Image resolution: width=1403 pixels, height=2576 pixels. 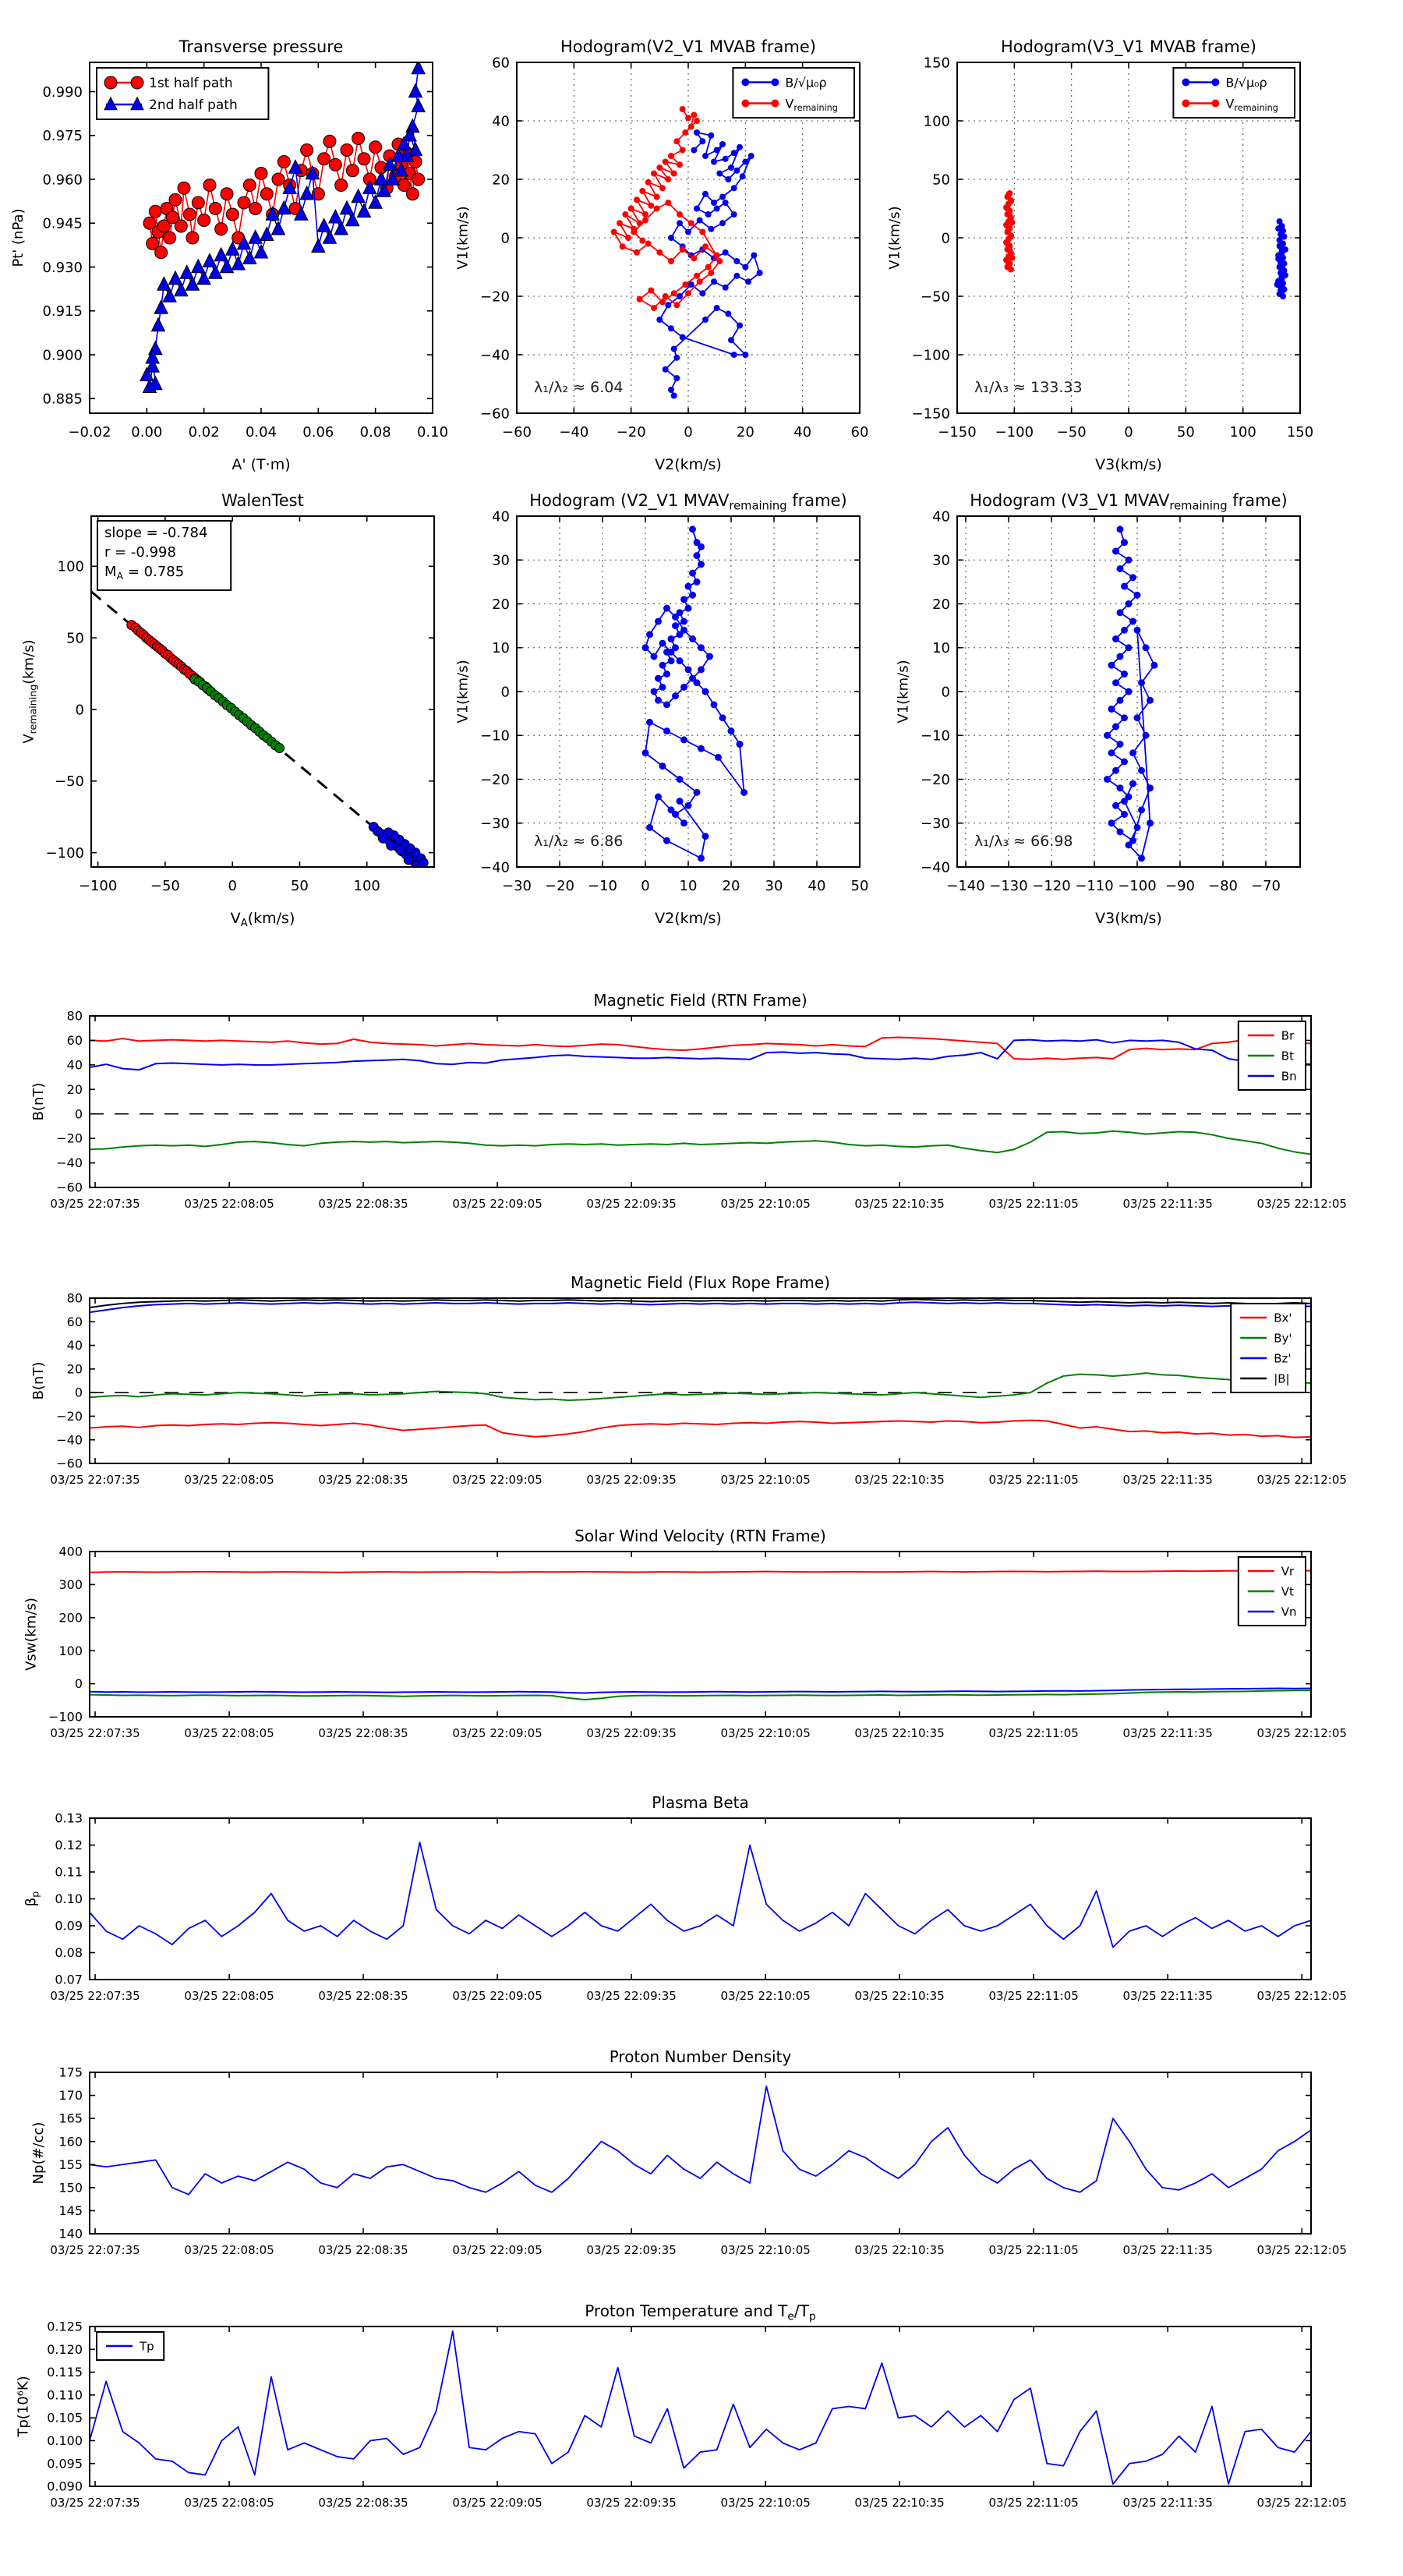 I want to click on legend-label: Tp, so click(x=146, y=2346).